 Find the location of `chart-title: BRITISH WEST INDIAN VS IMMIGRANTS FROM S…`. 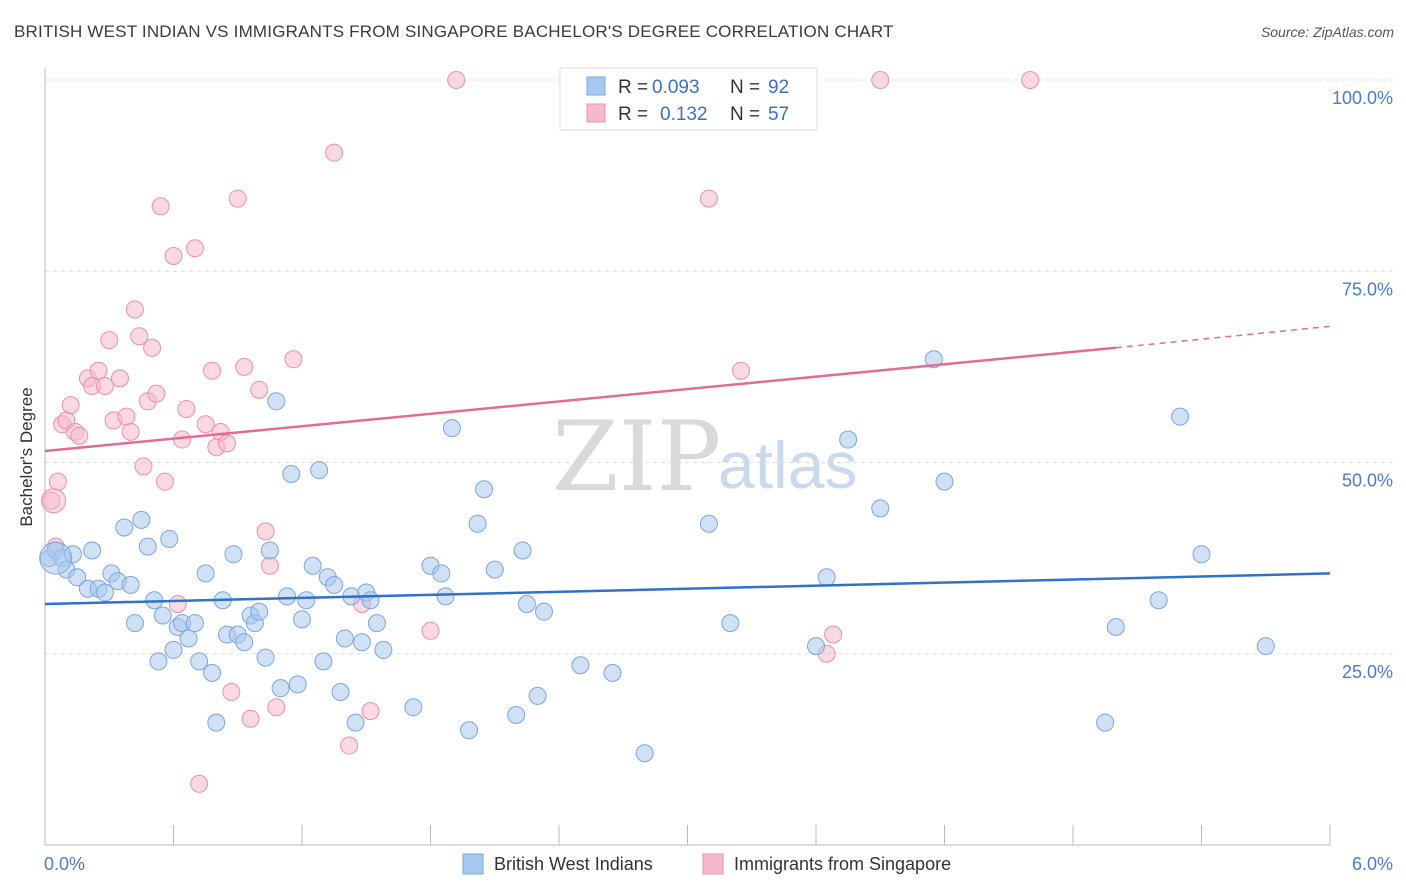

chart-title: BRITISH WEST INDIAN VS IMMIGRANTS FROM S… is located at coordinates (454, 31).